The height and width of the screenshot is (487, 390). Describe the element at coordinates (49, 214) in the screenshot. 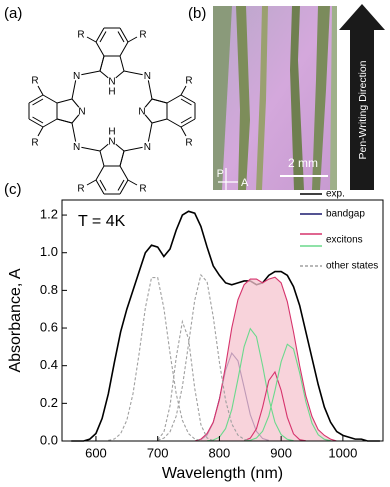

I see `y-tick-label: 1.2` at that location.